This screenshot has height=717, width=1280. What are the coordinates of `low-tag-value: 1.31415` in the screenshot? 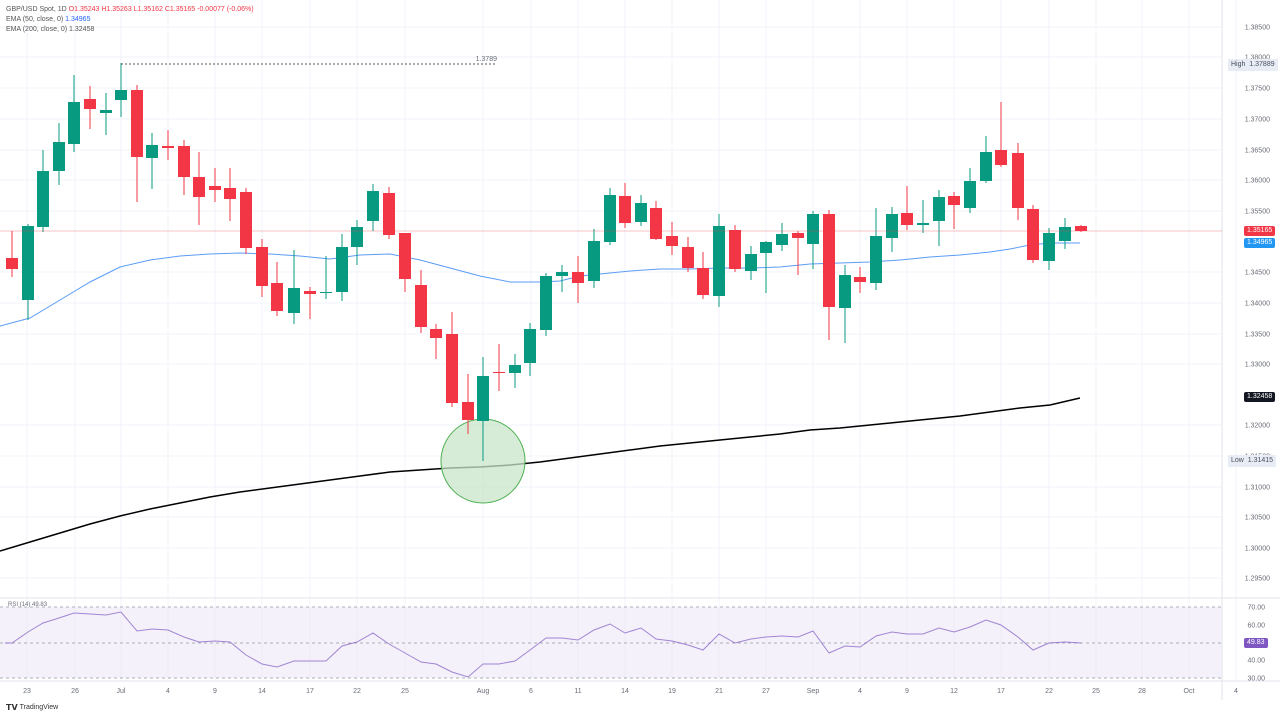 It's located at (1260, 460).